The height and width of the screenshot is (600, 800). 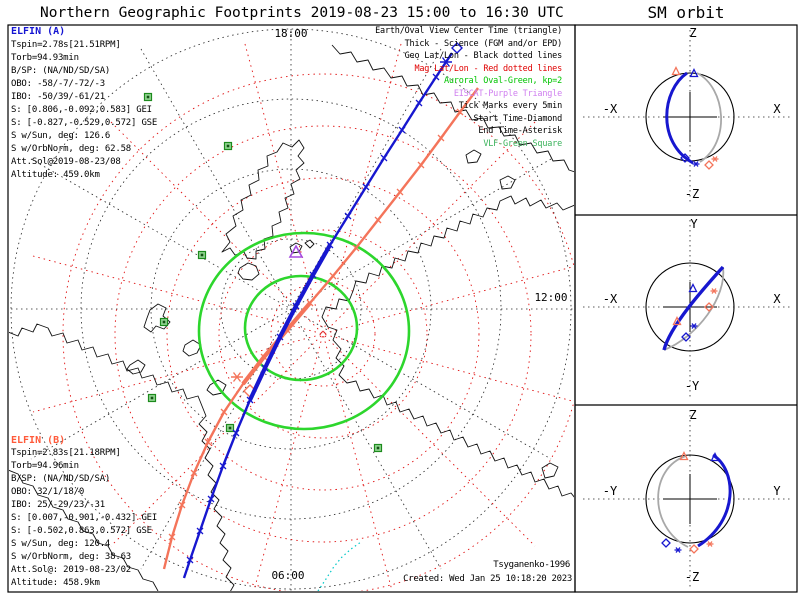 What do you see at coordinates (446, 62) in the screenshot?
I see `elfin-a-end-asterisk-icon` at bounding box center [446, 62].